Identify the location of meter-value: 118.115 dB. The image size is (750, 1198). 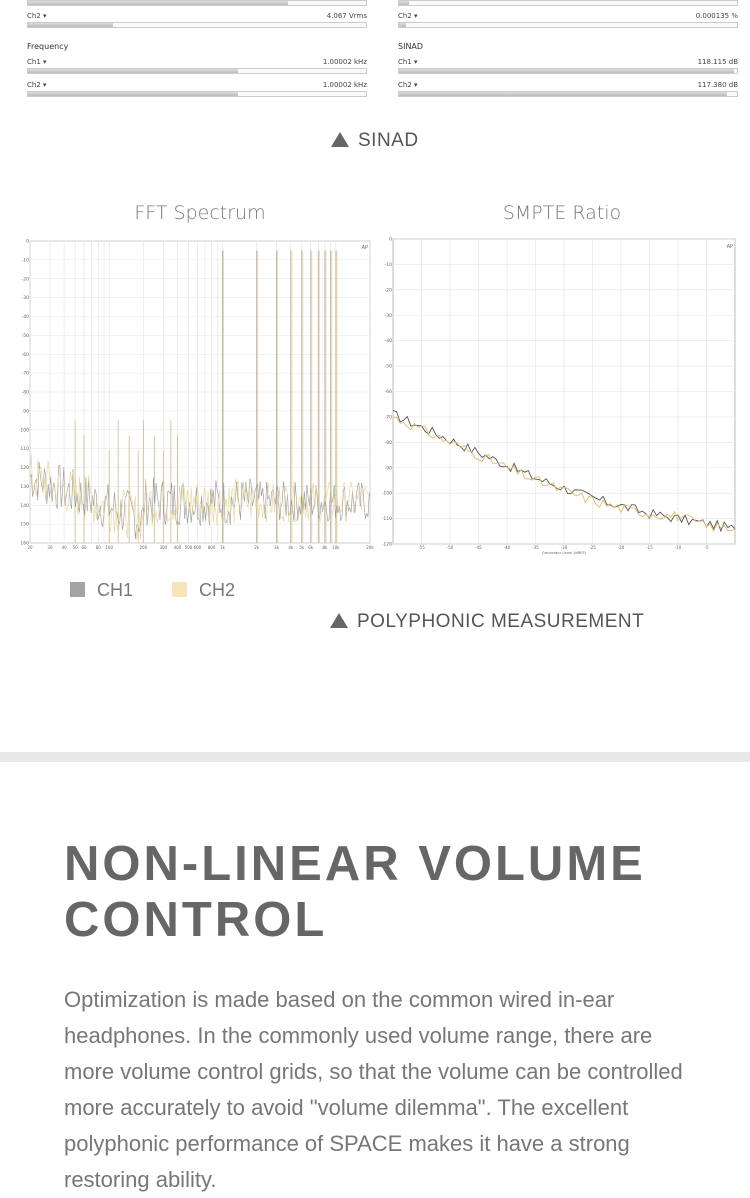
(717, 62).